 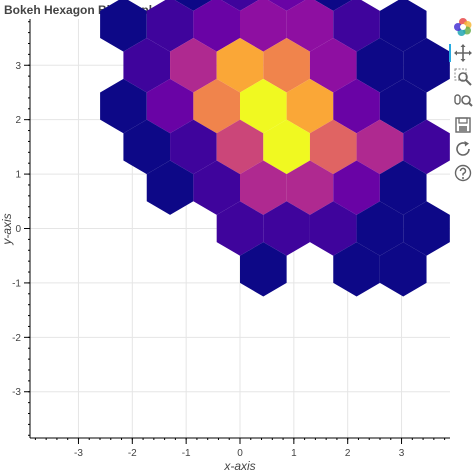 I want to click on y-tick-label: 2, so click(x=18, y=120).